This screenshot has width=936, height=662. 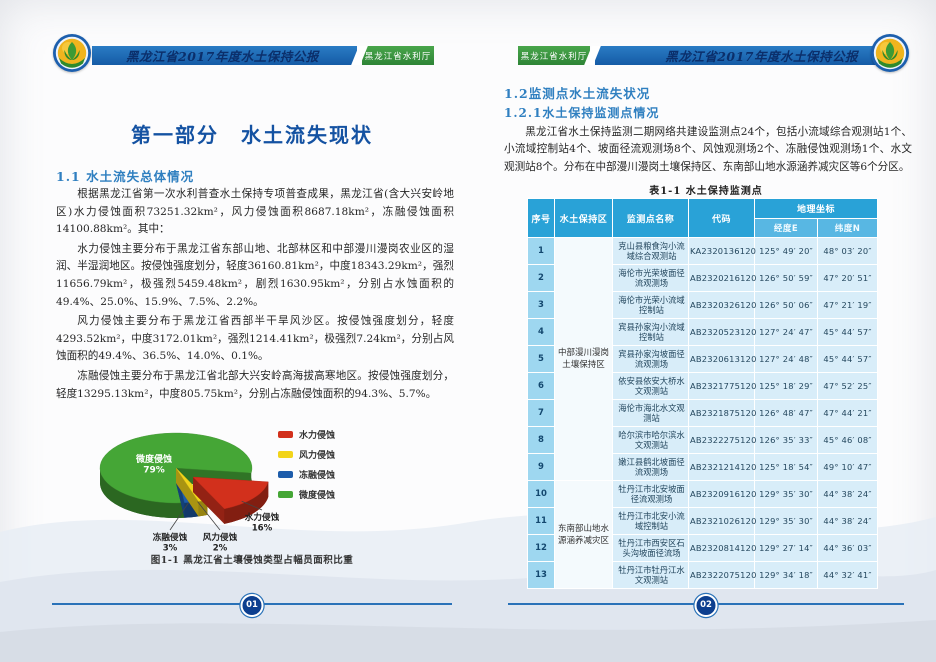 I want to click on page-footer: 02, so click(x=706, y=605).